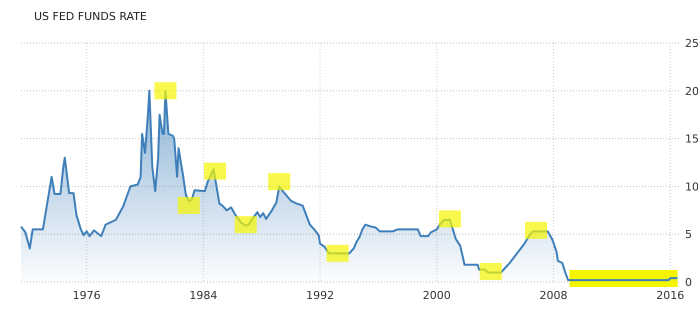  I want to click on chart-title: US FED FUNDS RATE, so click(90, 16).